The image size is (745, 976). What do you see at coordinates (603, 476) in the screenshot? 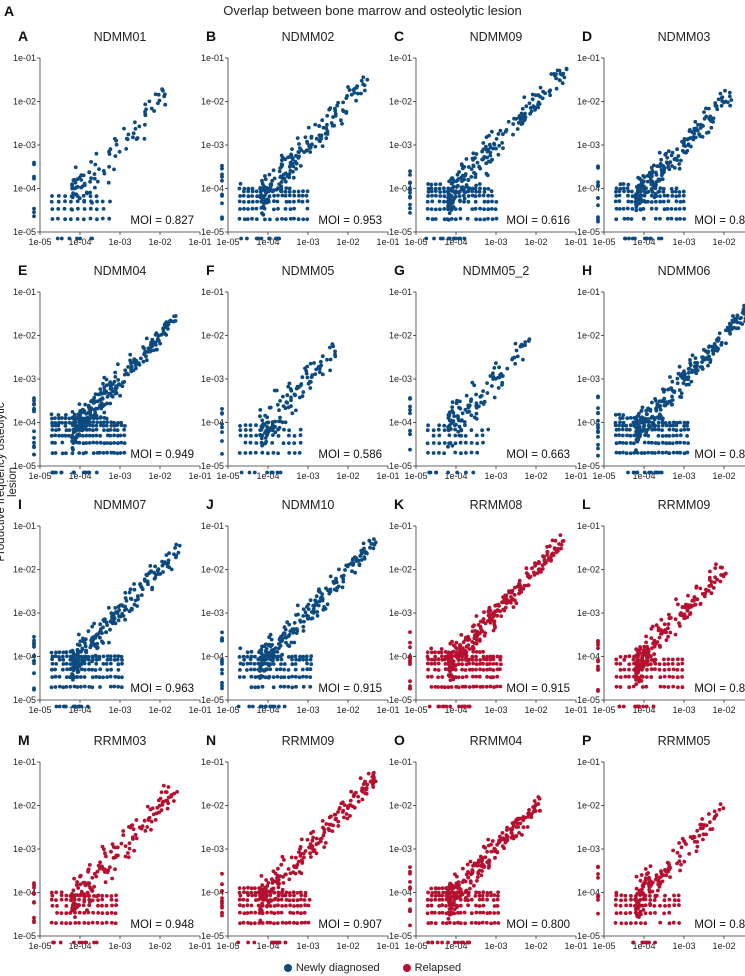
I see `x-tick-label: 1e-05` at bounding box center [603, 476].